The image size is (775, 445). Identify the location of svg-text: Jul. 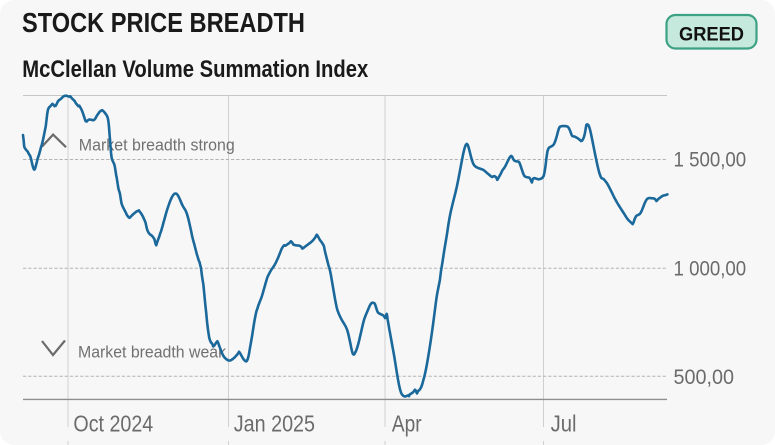
(564, 423).